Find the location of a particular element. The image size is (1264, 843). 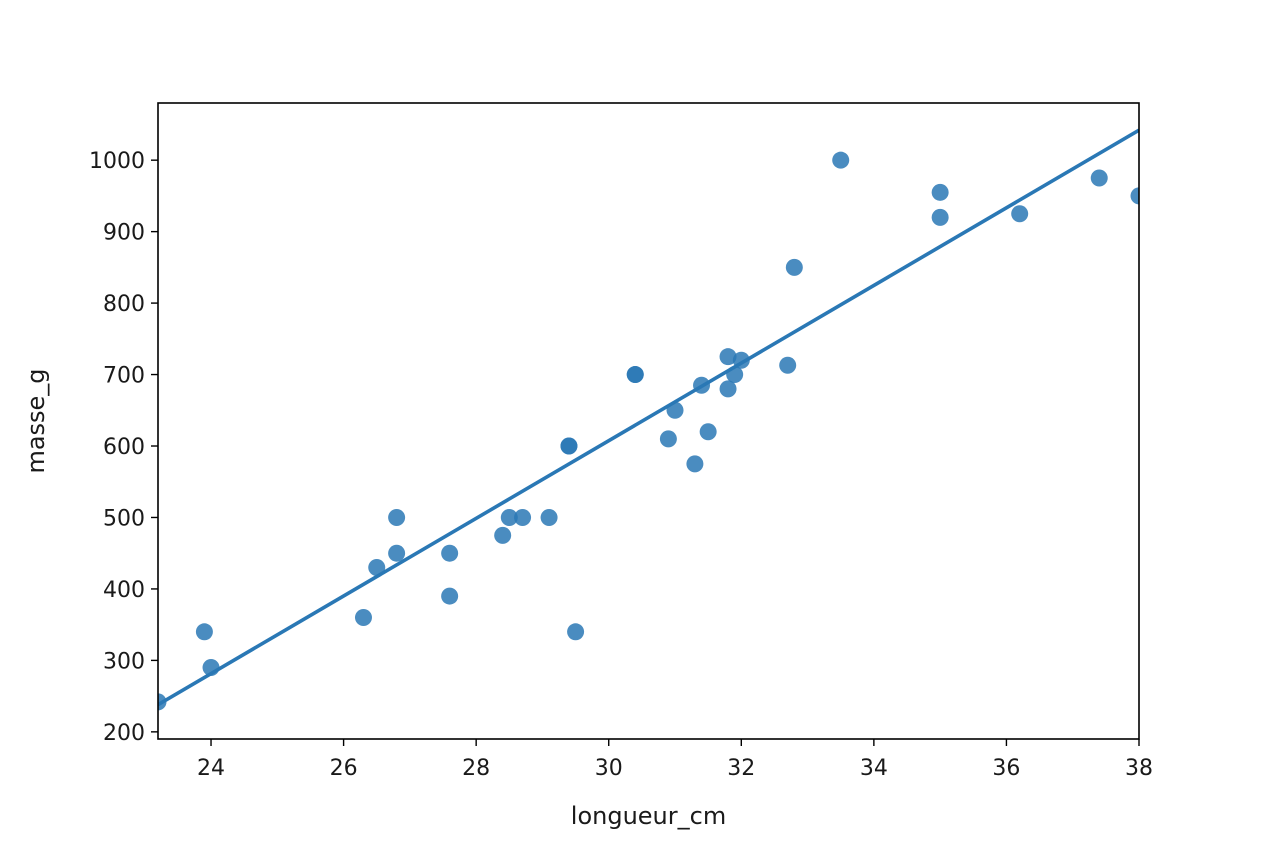

x-tick-label: 32 is located at coordinates (741, 768).